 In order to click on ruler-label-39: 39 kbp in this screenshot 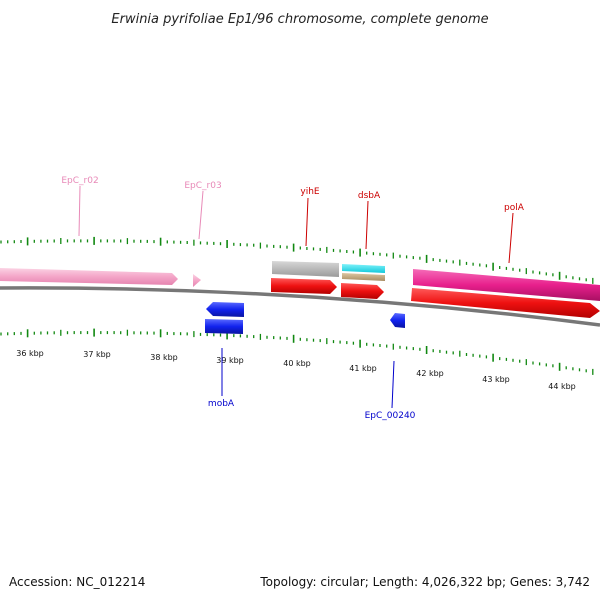, I will do `click(230, 360)`.